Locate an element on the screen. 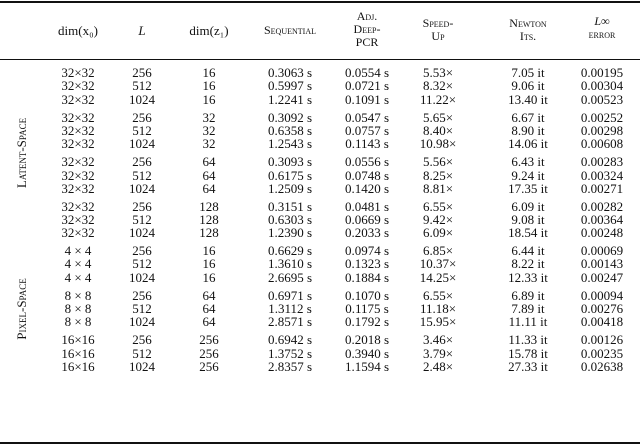  cell-speed-up: 10.37× is located at coordinates (438, 264).